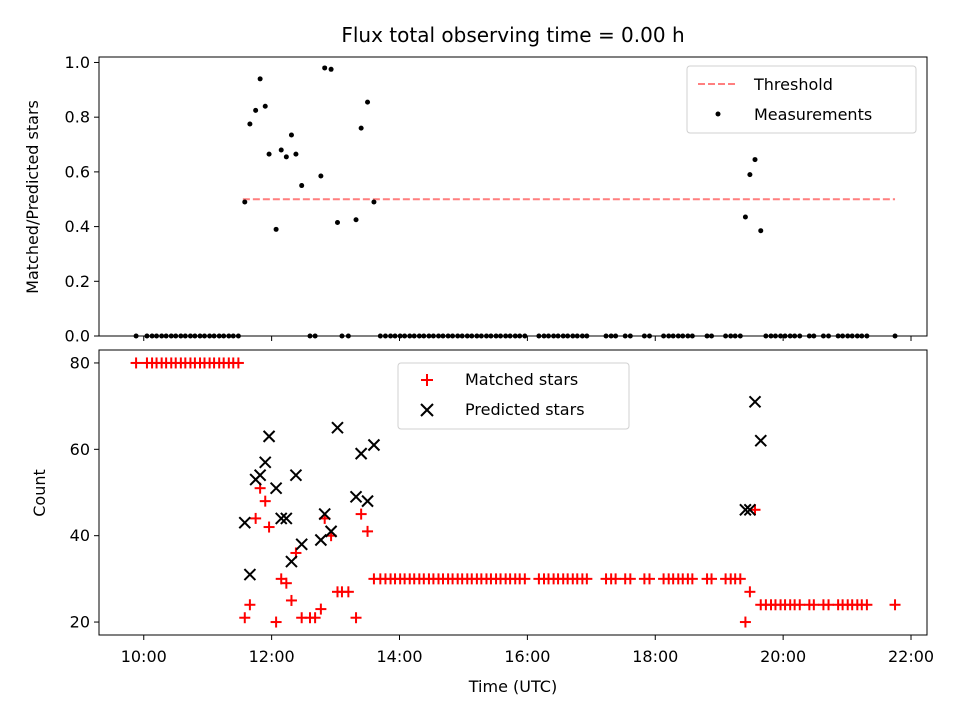 The height and width of the screenshot is (720, 960). What do you see at coordinates (77, 62) in the screenshot?
I see `top-y-tick-label: 1.0` at bounding box center [77, 62].